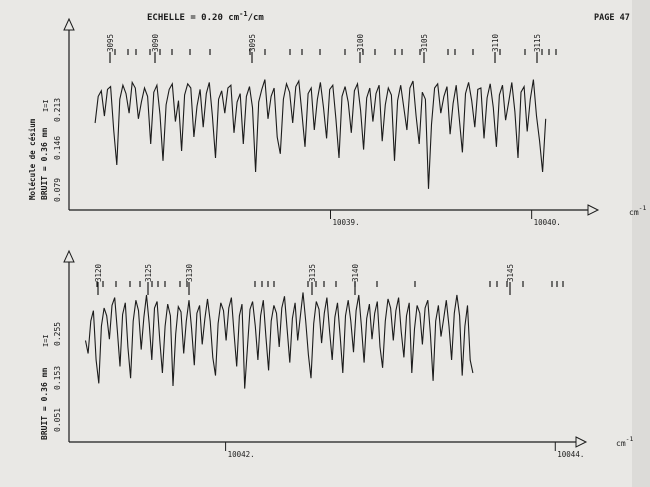 The width and height of the screenshot is (650, 487). What do you see at coordinates (346, 222) in the screenshot?
I see `top-x-tick-label: 10039.` at bounding box center [346, 222].